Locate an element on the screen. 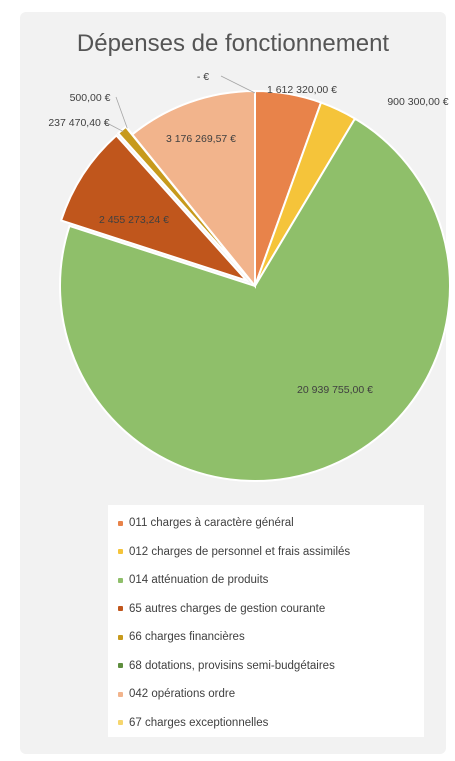 The height and width of the screenshot is (761, 455). legend-item: 66 charges financières is located at coordinates (181, 637).